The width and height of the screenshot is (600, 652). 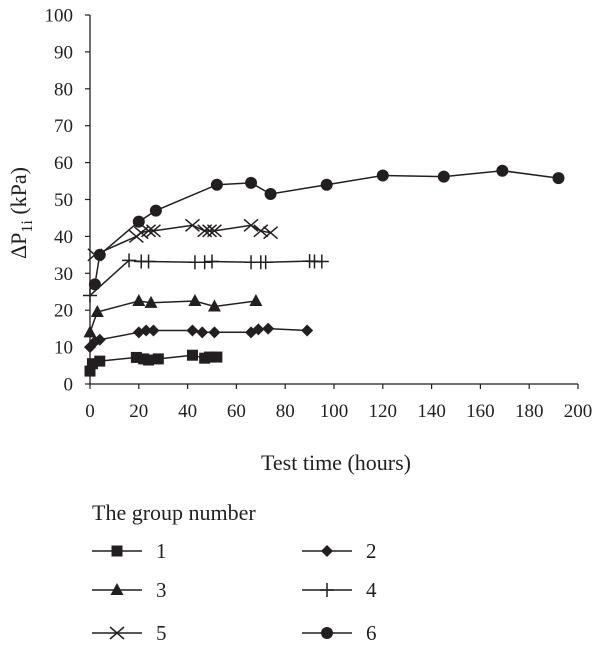 What do you see at coordinates (578, 411) in the screenshot?
I see `x-tick-label: 200` at bounding box center [578, 411].